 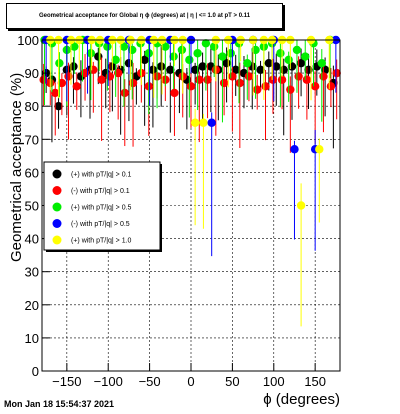 I want to click on y-tick-label-7: 70, so click(x=32, y=139).